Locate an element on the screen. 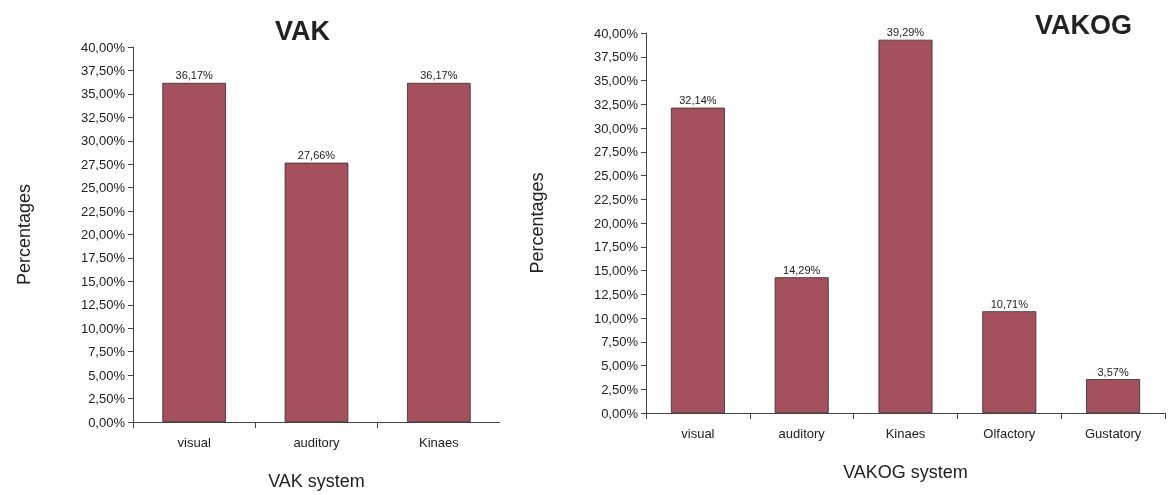  x-tick-label: Olfactory is located at coordinates (1009, 433).